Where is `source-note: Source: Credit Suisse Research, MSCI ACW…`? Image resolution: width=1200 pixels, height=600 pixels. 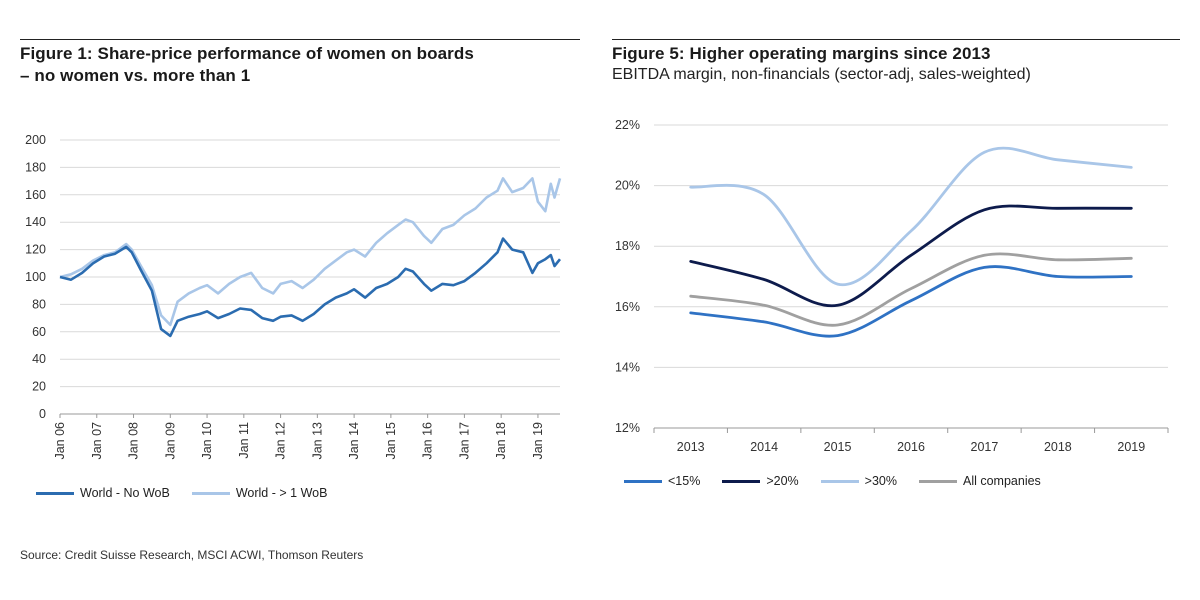 source-note: Source: Credit Suisse Research, MSCI ACW… is located at coordinates (192, 555).